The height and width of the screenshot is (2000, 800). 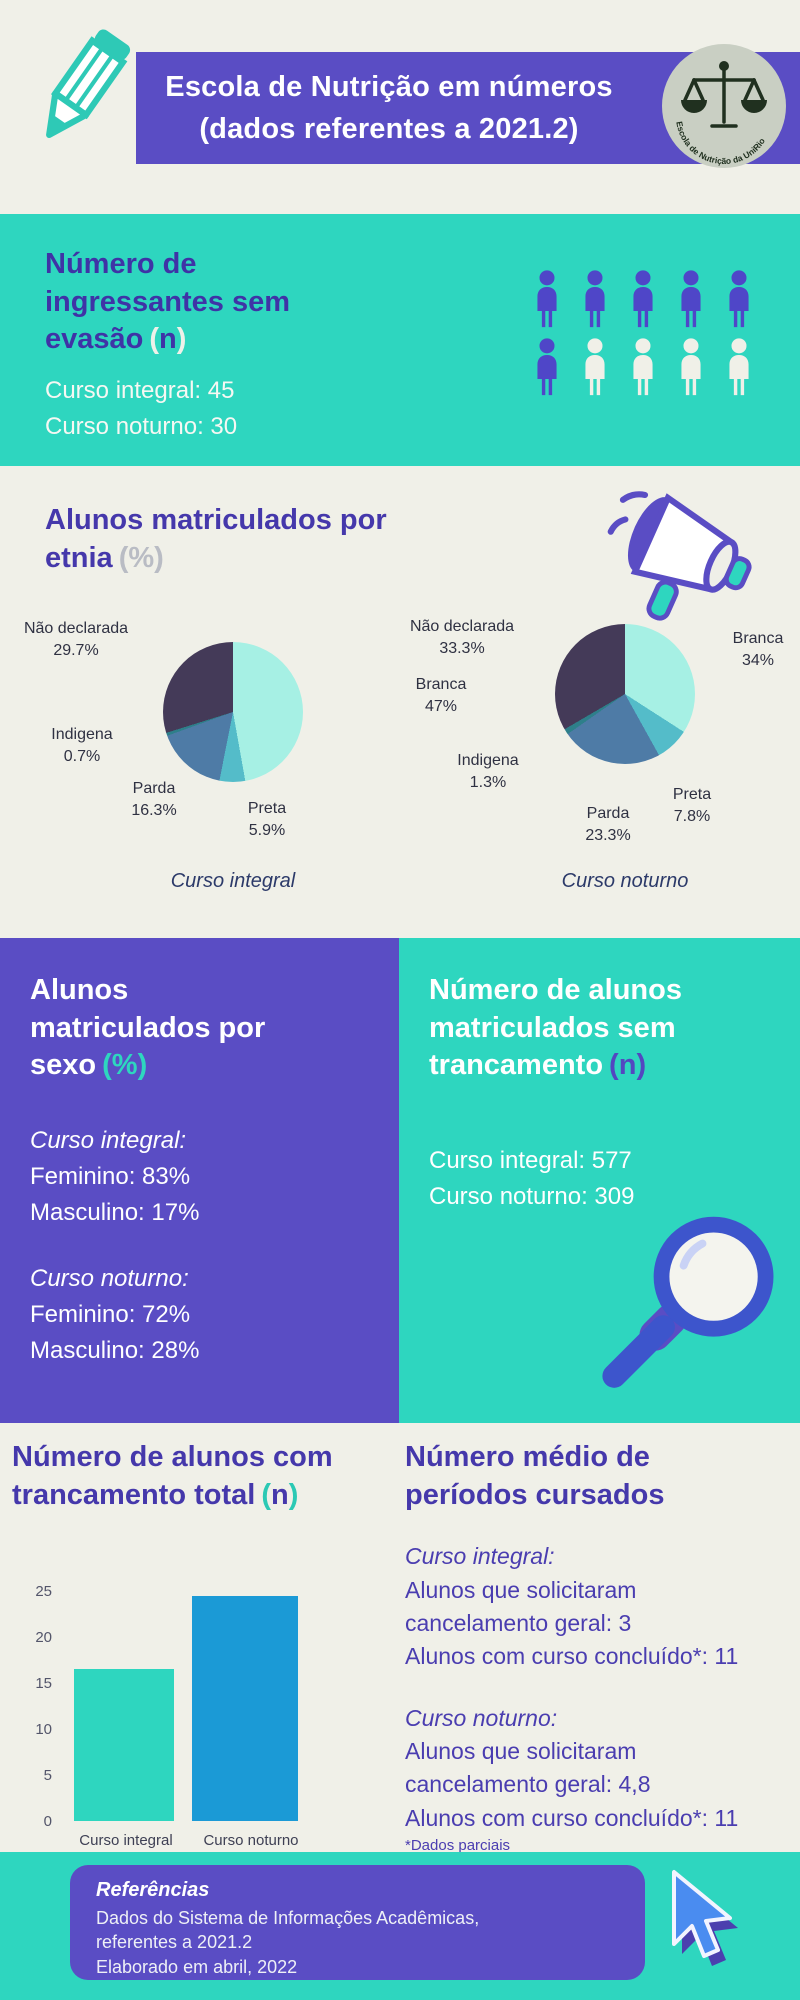 What do you see at coordinates (724, 106) in the screenshot?
I see `school-logo: Escola de Nutrição da UniRio` at bounding box center [724, 106].